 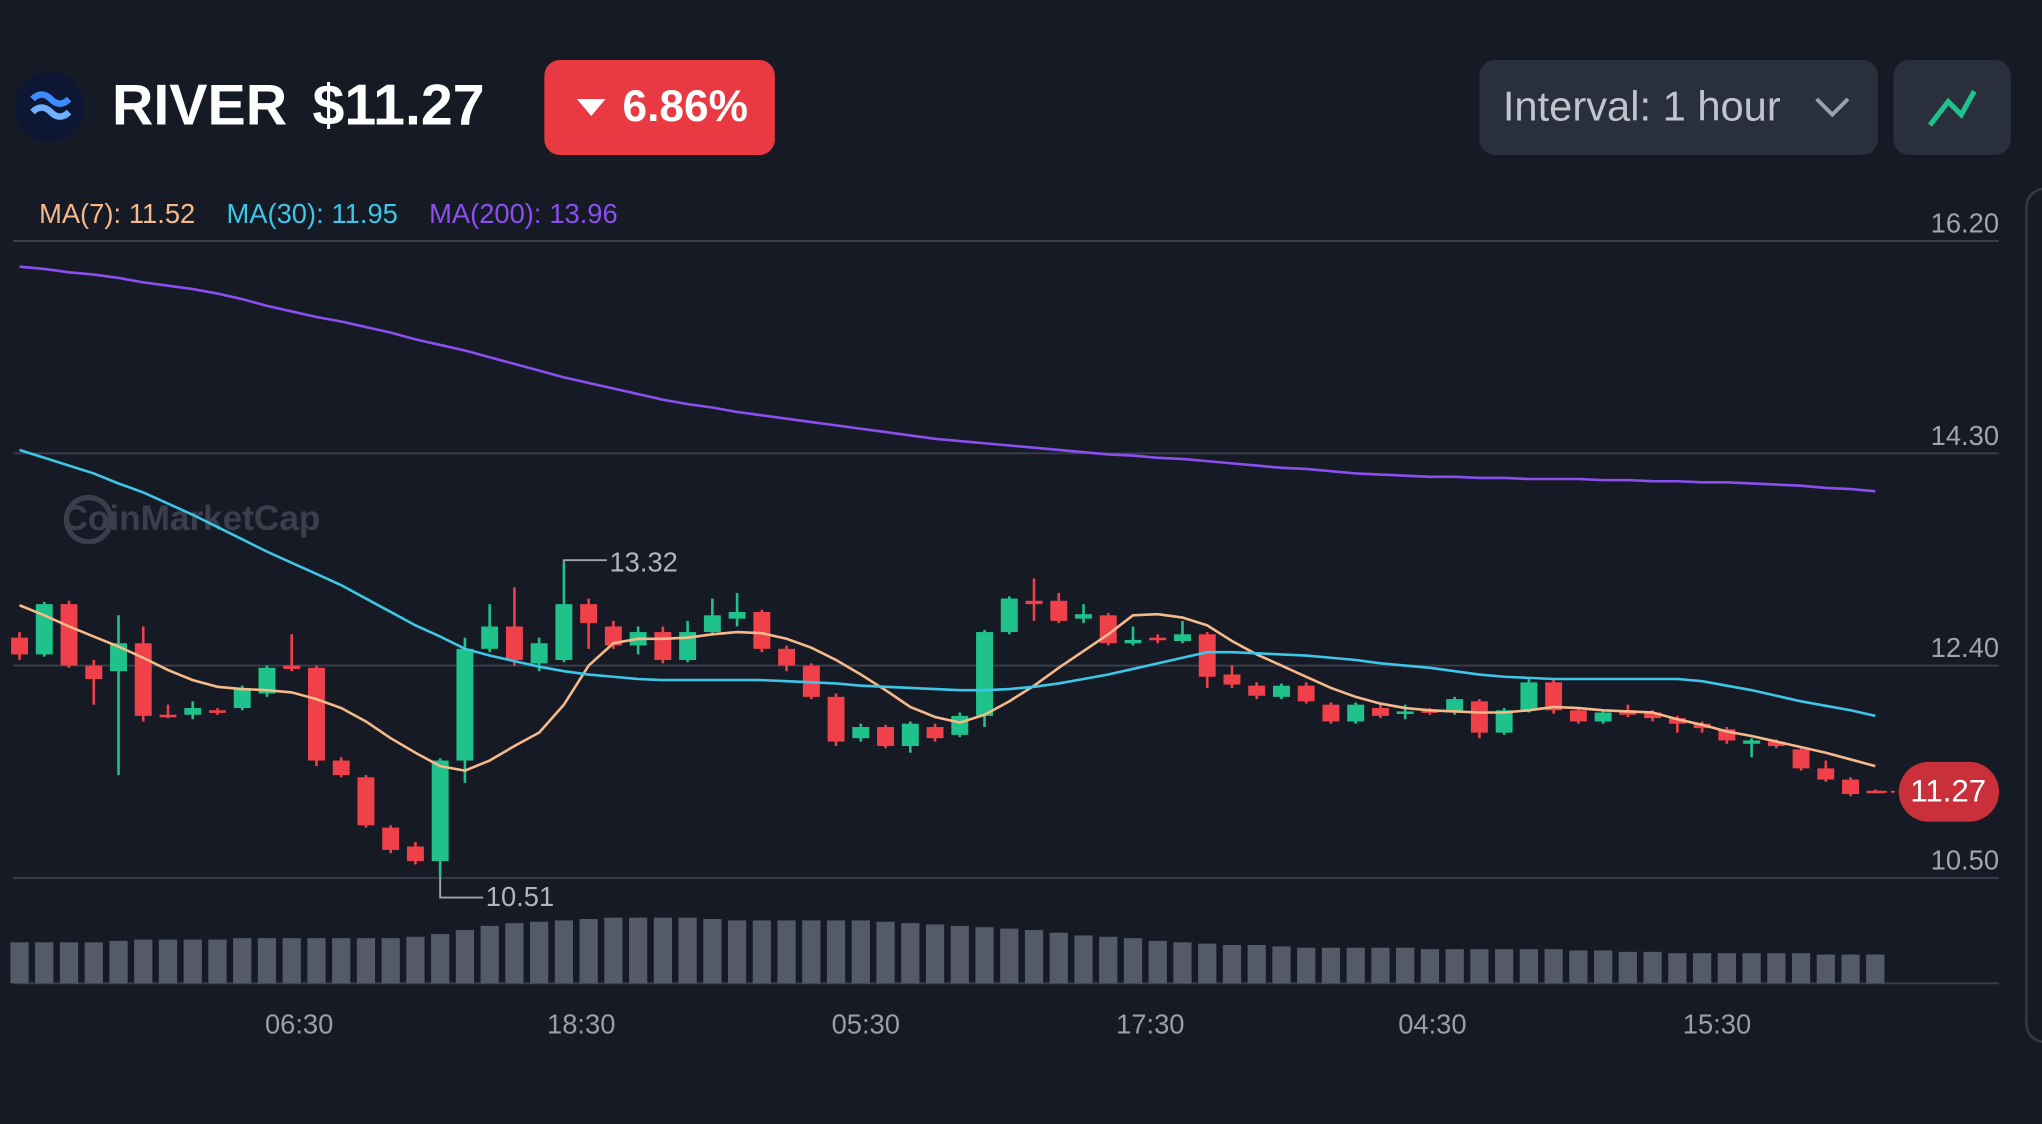 I want to click on legend-name: MA(200):, so click(x=485, y=213).